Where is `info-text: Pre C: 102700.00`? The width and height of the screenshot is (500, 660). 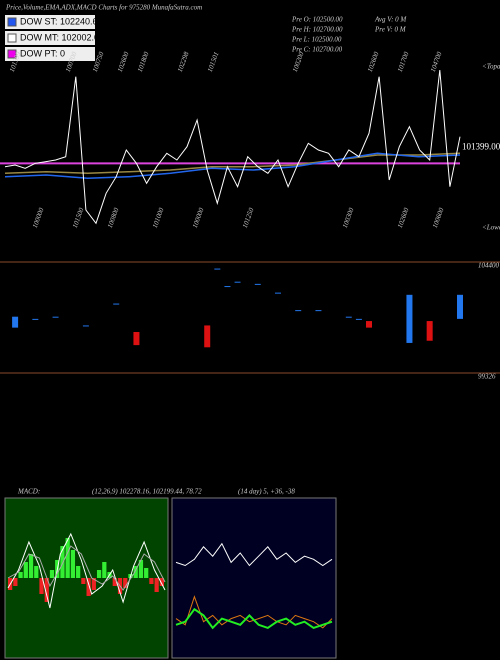
info-text: Pre C: 102700.00 is located at coordinates (317, 50).